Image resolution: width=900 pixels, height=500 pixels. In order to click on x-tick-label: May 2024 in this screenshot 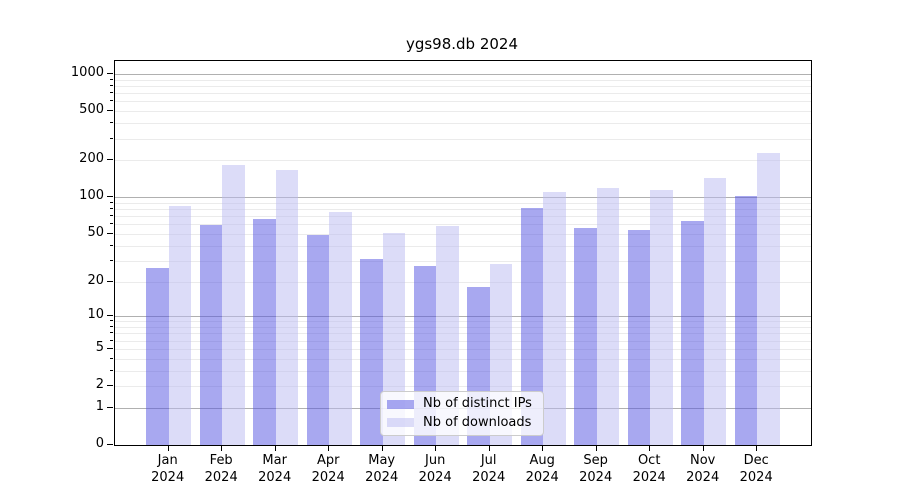, I will do `click(382, 469)`.